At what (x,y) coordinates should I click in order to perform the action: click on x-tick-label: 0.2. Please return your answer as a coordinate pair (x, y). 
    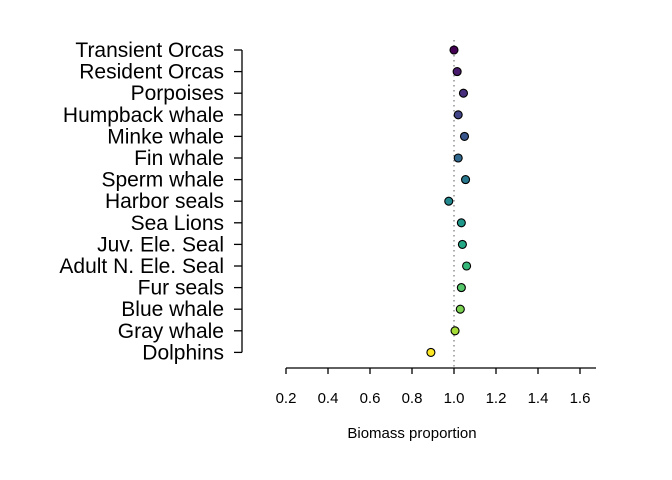
    Looking at the image, I should click on (286, 398).